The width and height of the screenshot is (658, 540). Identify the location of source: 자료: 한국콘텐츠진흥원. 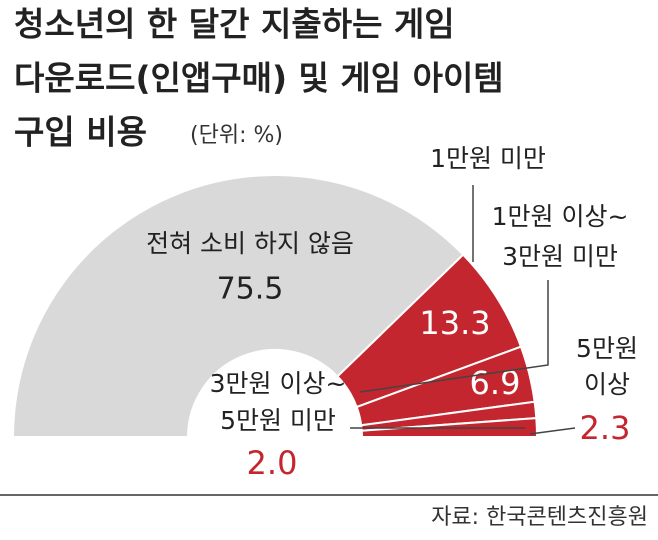
(539, 517).